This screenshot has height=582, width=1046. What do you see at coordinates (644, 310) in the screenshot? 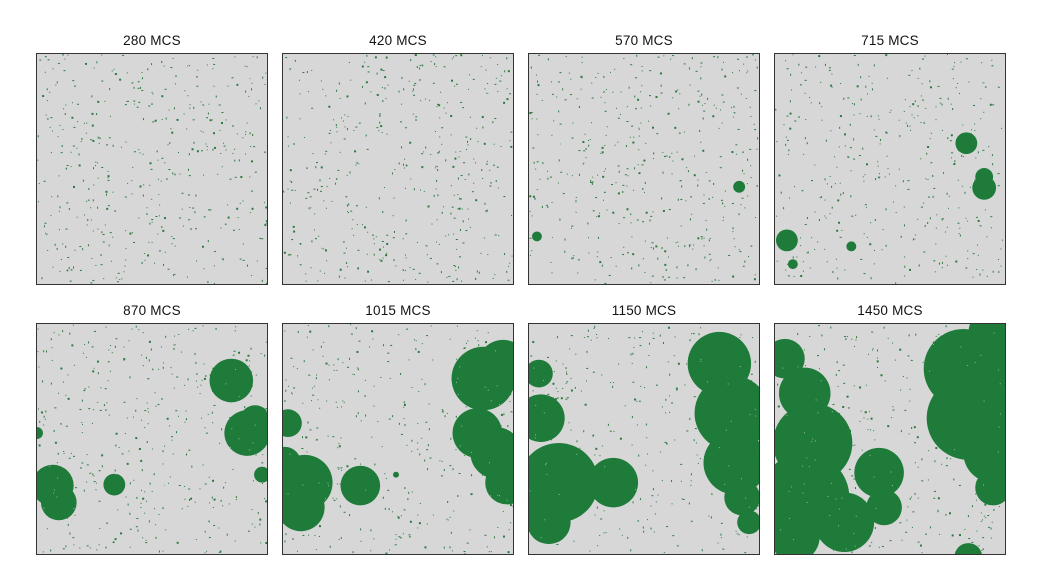
I see `panel-title: 1150 MCS` at bounding box center [644, 310].